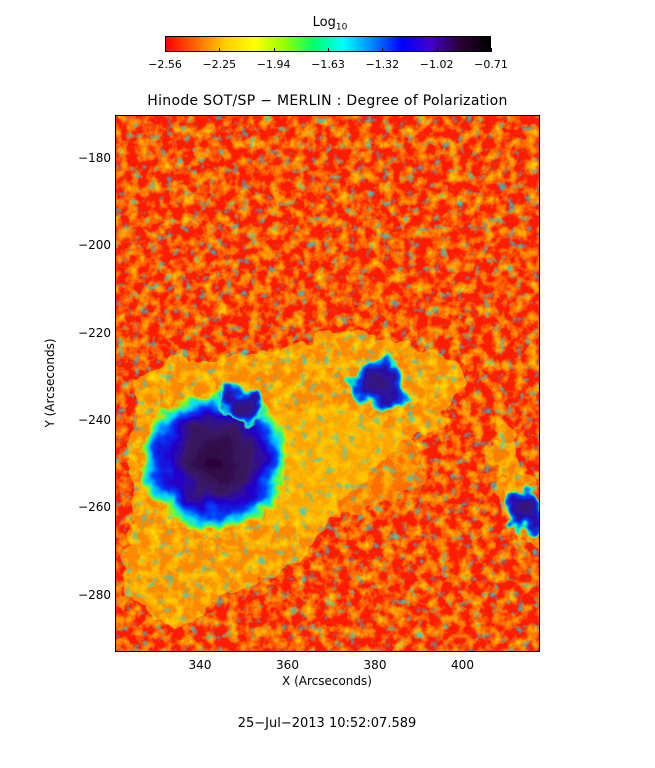  What do you see at coordinates (273, 64) in the screenshot?
I see `colorbar-tick-label: −1.94` at bounding box center [273, 64].